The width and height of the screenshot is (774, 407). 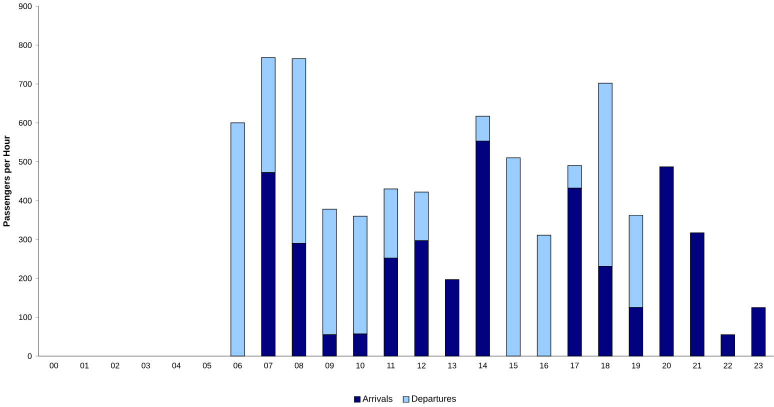 I want to click on x-tick-label: 21, so click(x=697, y=365).